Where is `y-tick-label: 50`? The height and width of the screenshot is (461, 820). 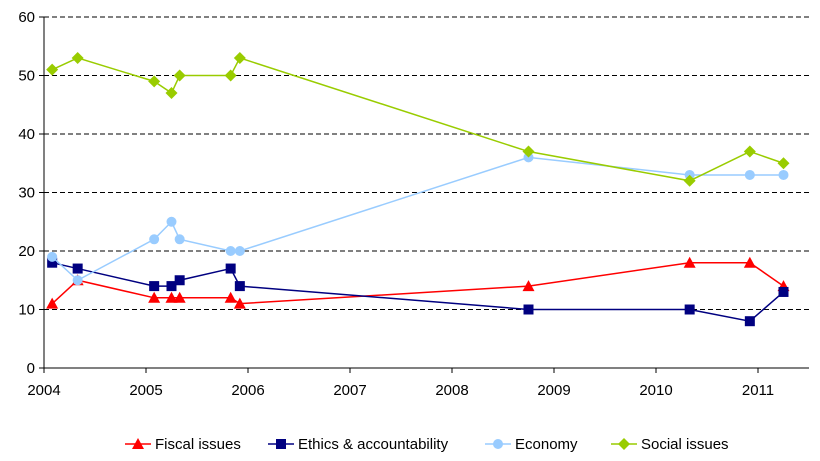
y-tick-label: 50 is located at coordinates (26, 76).